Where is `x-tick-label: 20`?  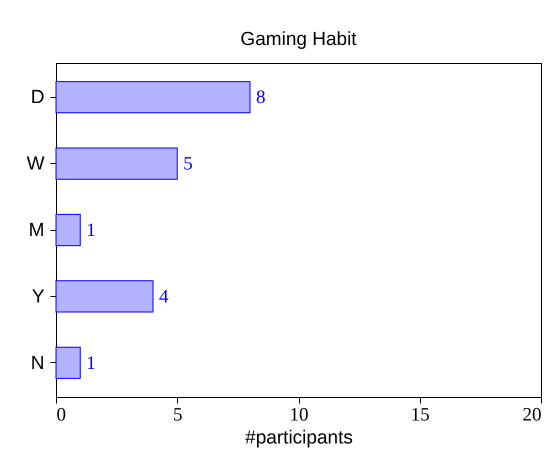 x-tick-label: 20 is located at coordinates (532, 415).